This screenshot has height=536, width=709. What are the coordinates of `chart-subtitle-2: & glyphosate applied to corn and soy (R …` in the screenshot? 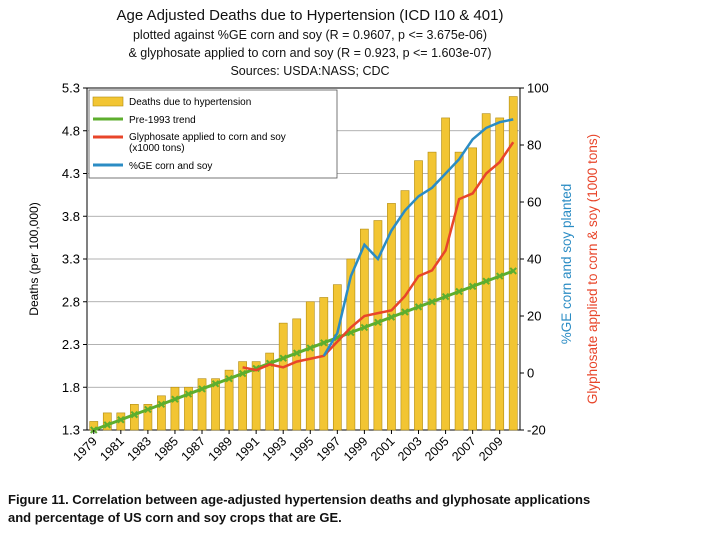 It's located at (310, 53).